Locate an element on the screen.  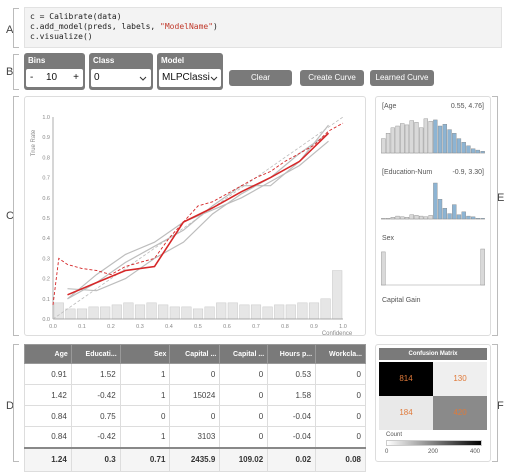
model-label: Model is located at coordinates (173, 60).